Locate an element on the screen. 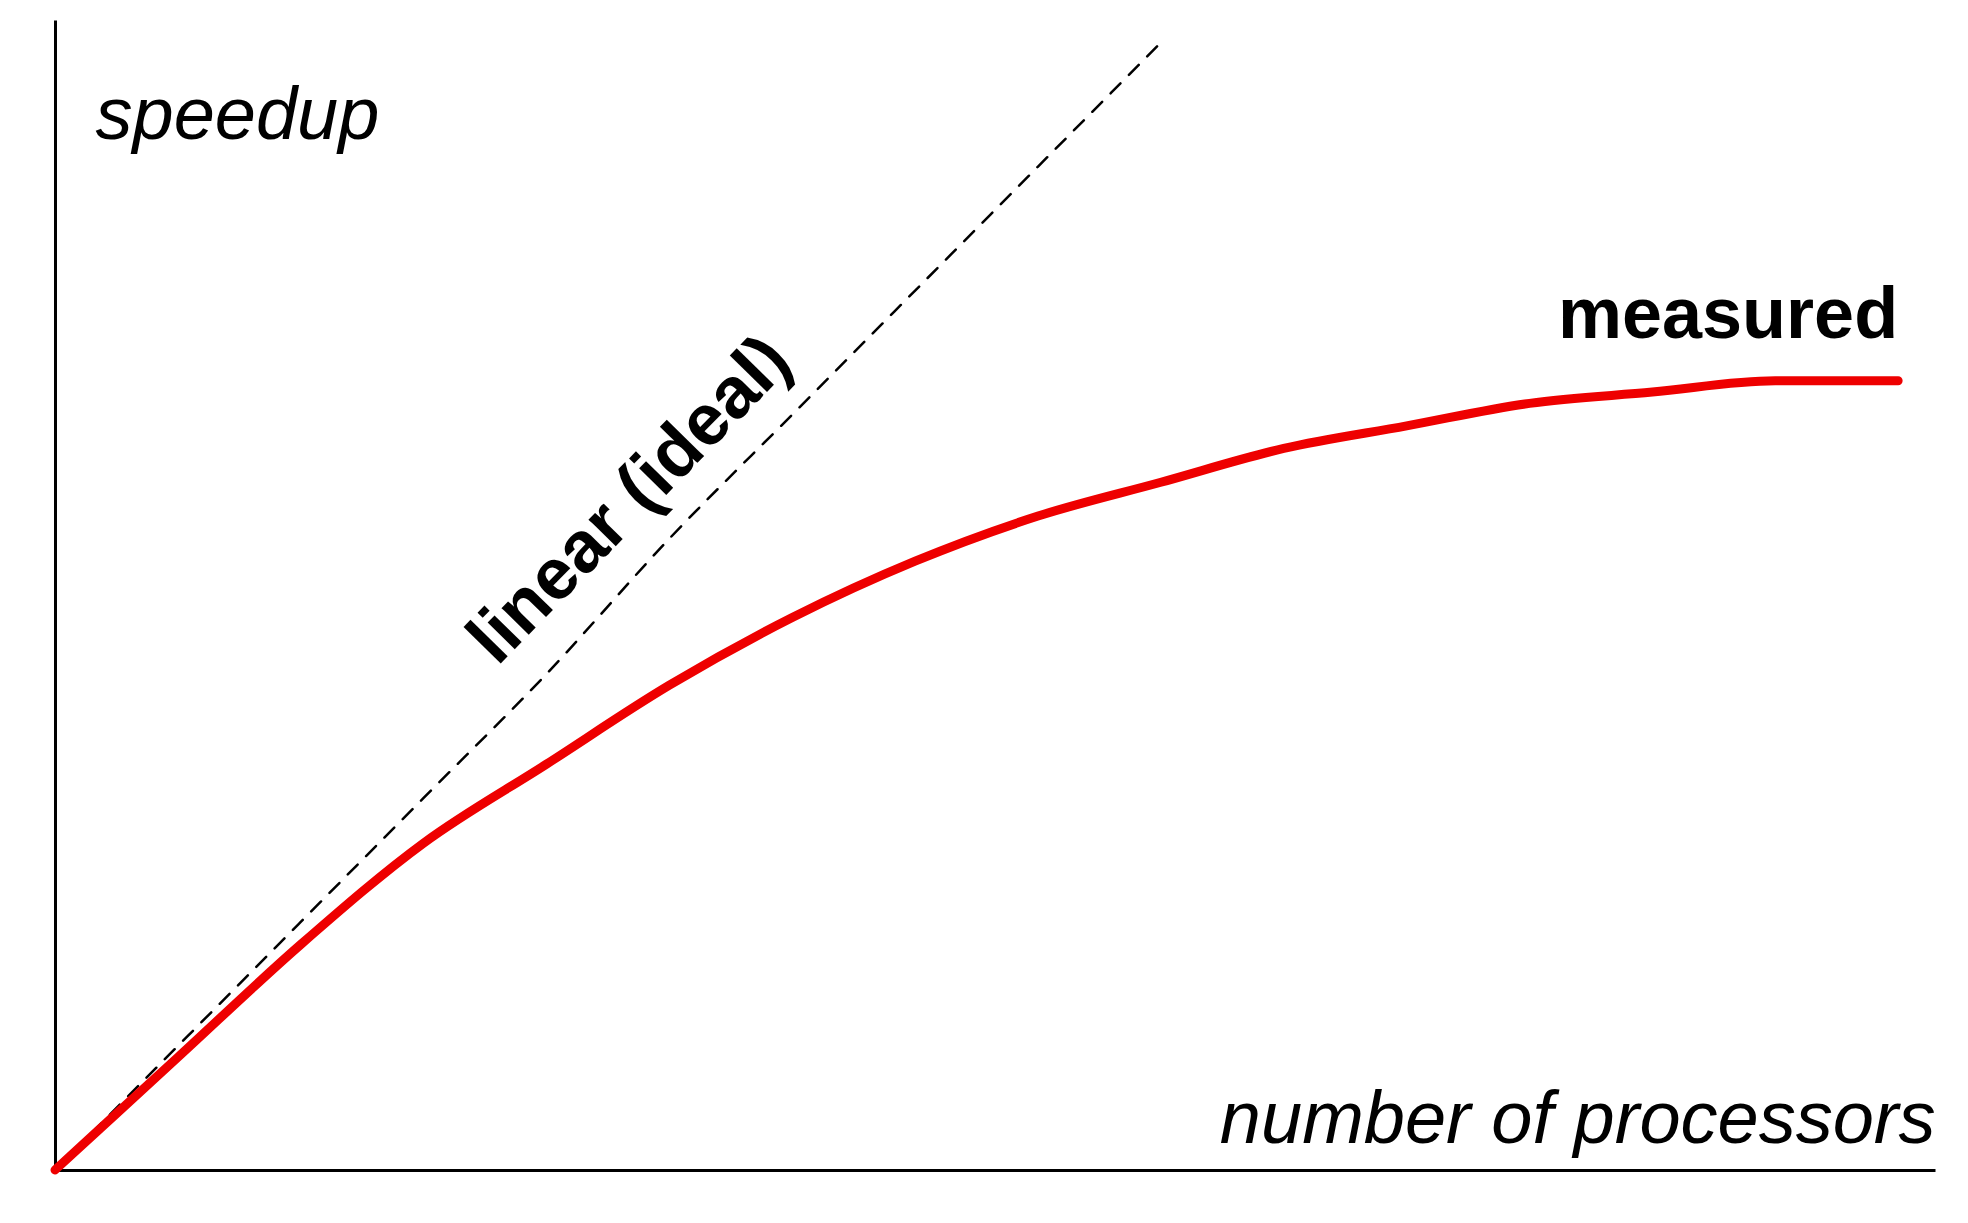 Image resolution: width=1968 pixels, height=1223 pixels. series-label: measured is located at coordinates (1728, 312).